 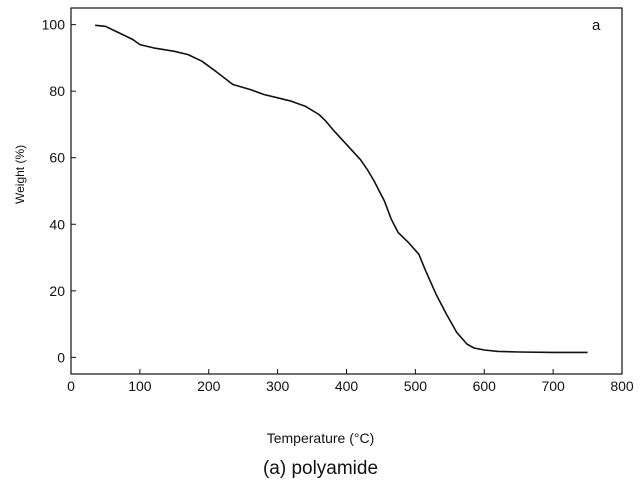 I want to click on y-tick-label: 40, so click(x=57, y=224).